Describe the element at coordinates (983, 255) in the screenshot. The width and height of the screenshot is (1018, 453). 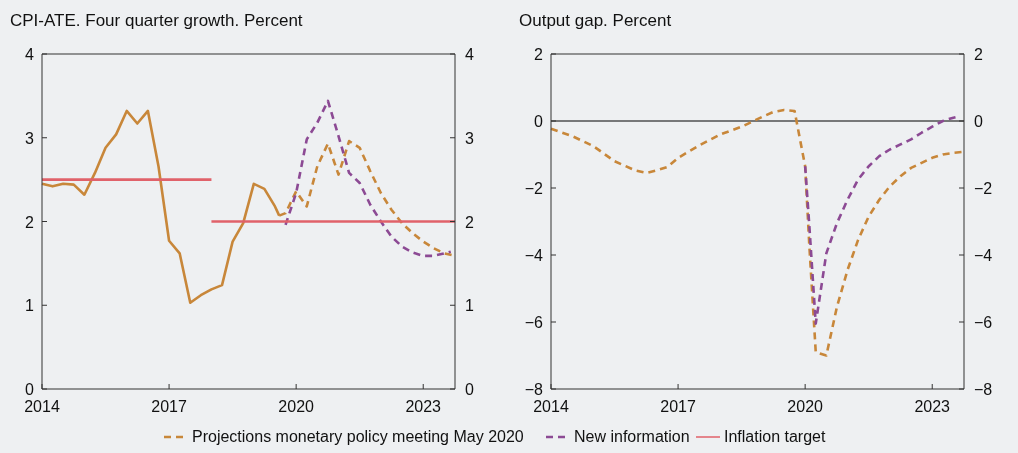
I see `y2-tick-label: −4` at that location.